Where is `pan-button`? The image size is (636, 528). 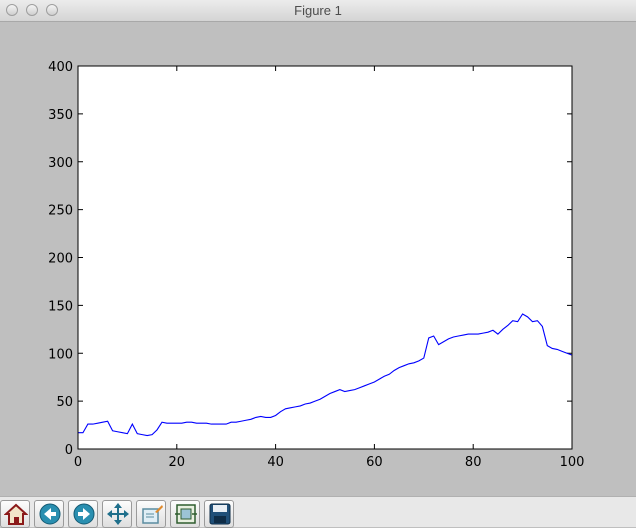
pan-button is located at coordinates (117, 514).